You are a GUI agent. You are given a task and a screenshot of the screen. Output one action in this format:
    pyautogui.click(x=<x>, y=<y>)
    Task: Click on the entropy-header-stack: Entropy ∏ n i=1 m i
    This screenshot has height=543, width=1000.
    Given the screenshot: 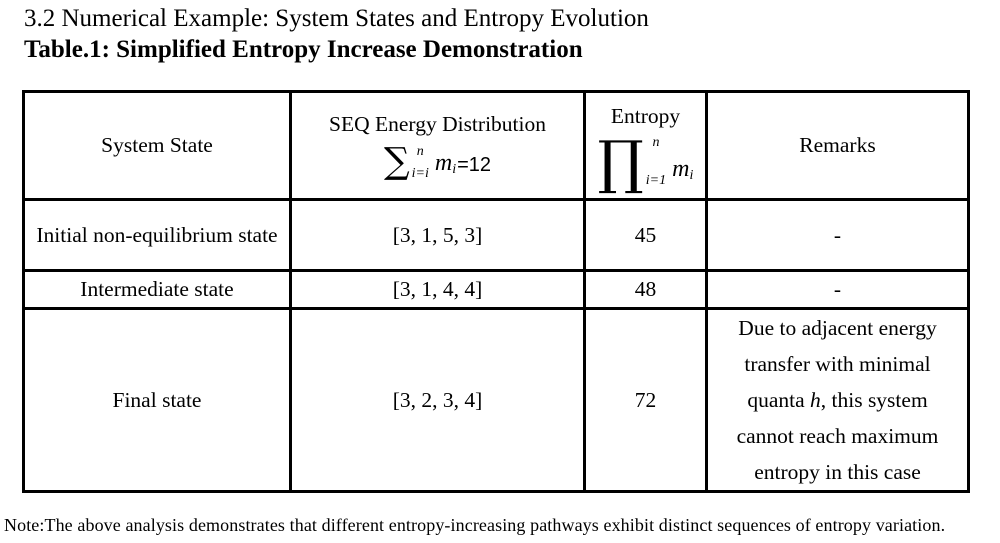 What is the action you would take?
    pyautogui.click(x=645, y=149)
    